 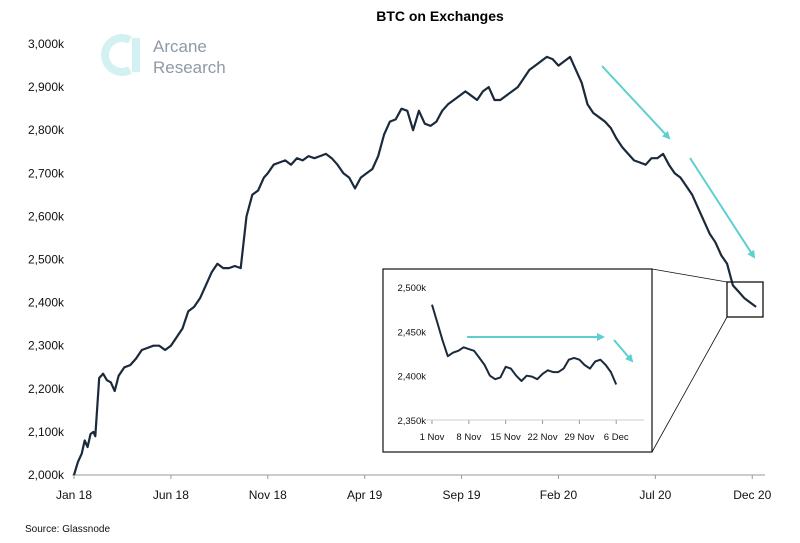 I want to click on inset-x-tick-label: 29 Nov, so click(x=579, y=437).